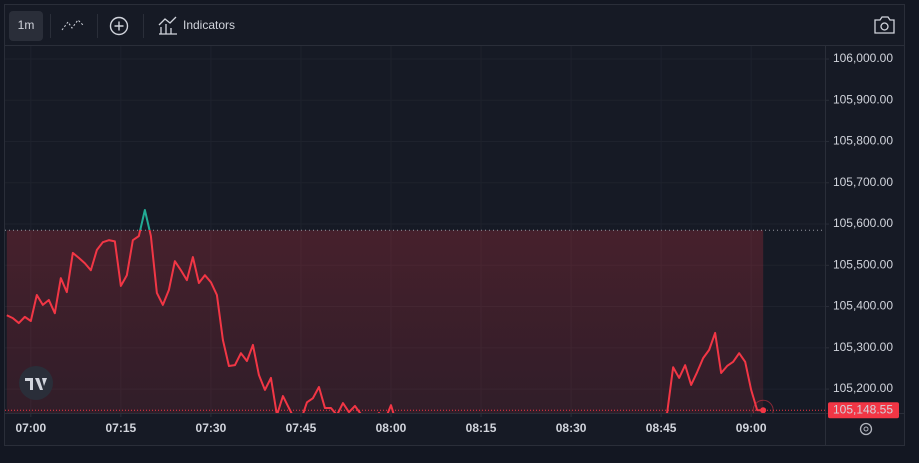  Describe the element at coordinates (661, 428) in the screenshot. I see `x-tick-label: 08:45` at that location.